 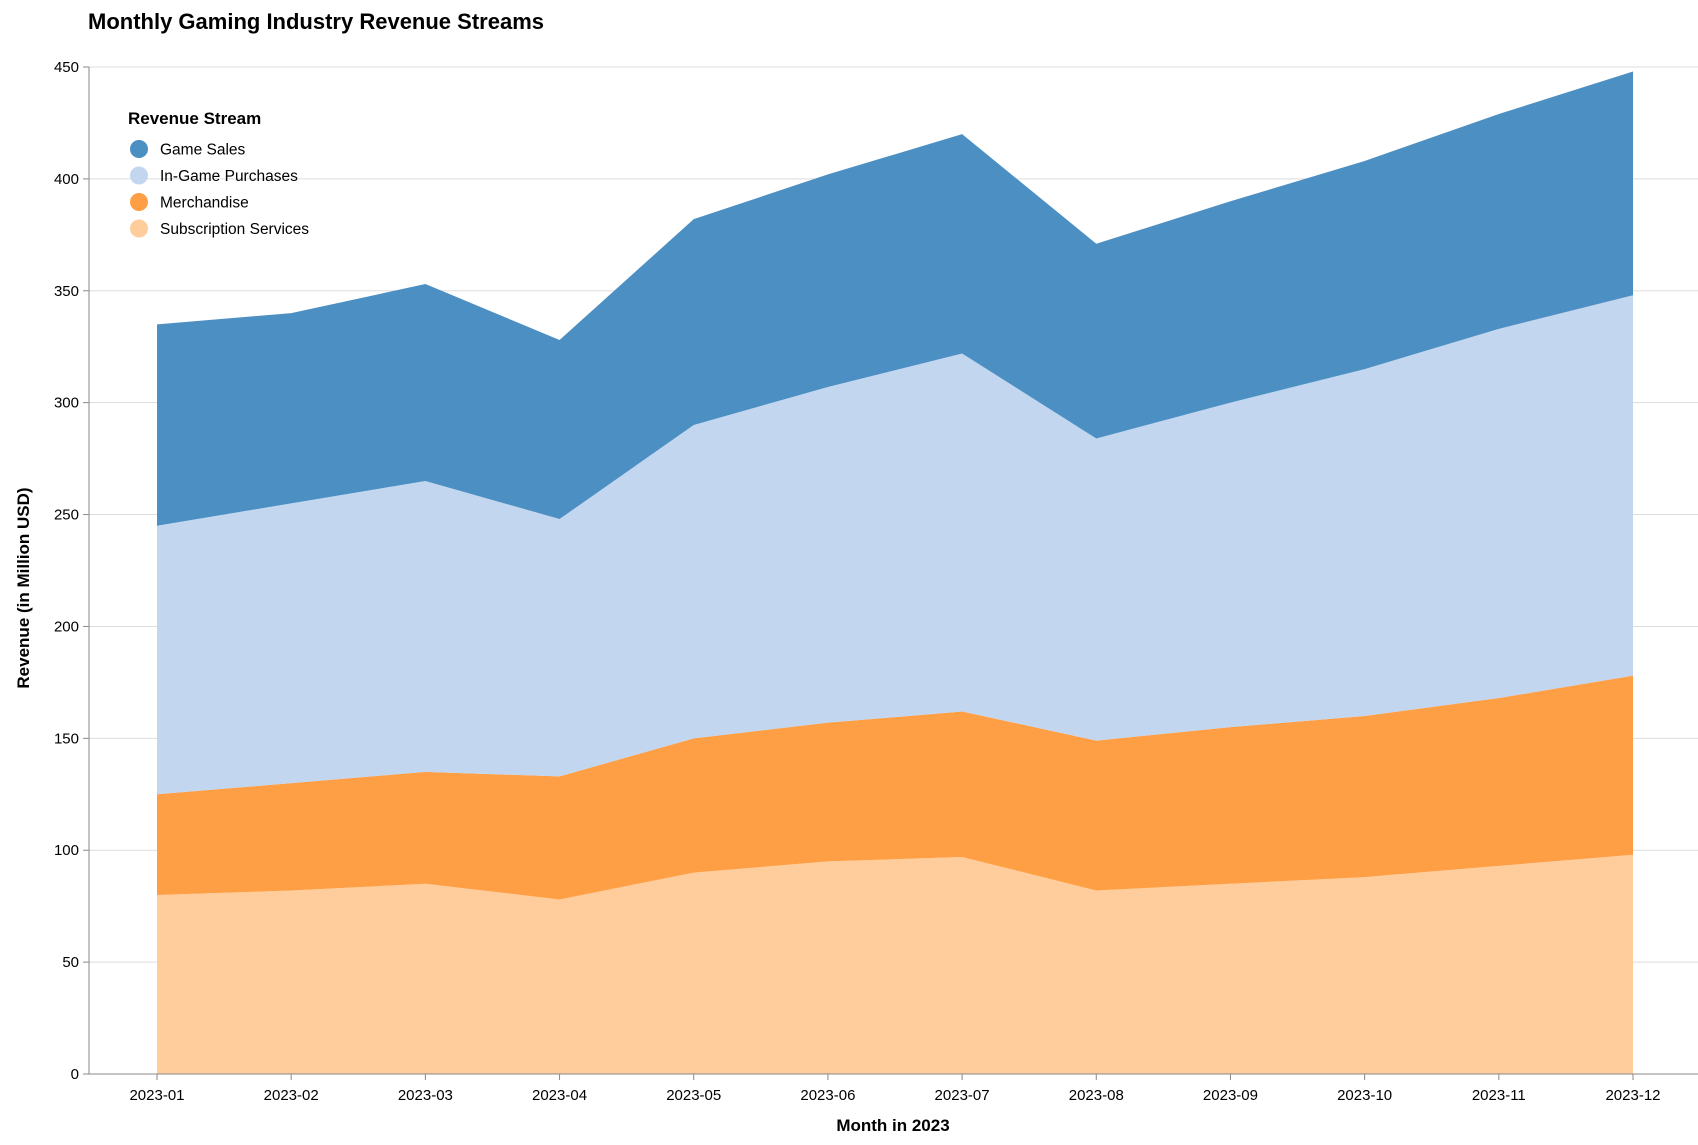 I want to click on chart-title: Monthly Gaming Industry Revenue Streams, so click(x=316, y=21).